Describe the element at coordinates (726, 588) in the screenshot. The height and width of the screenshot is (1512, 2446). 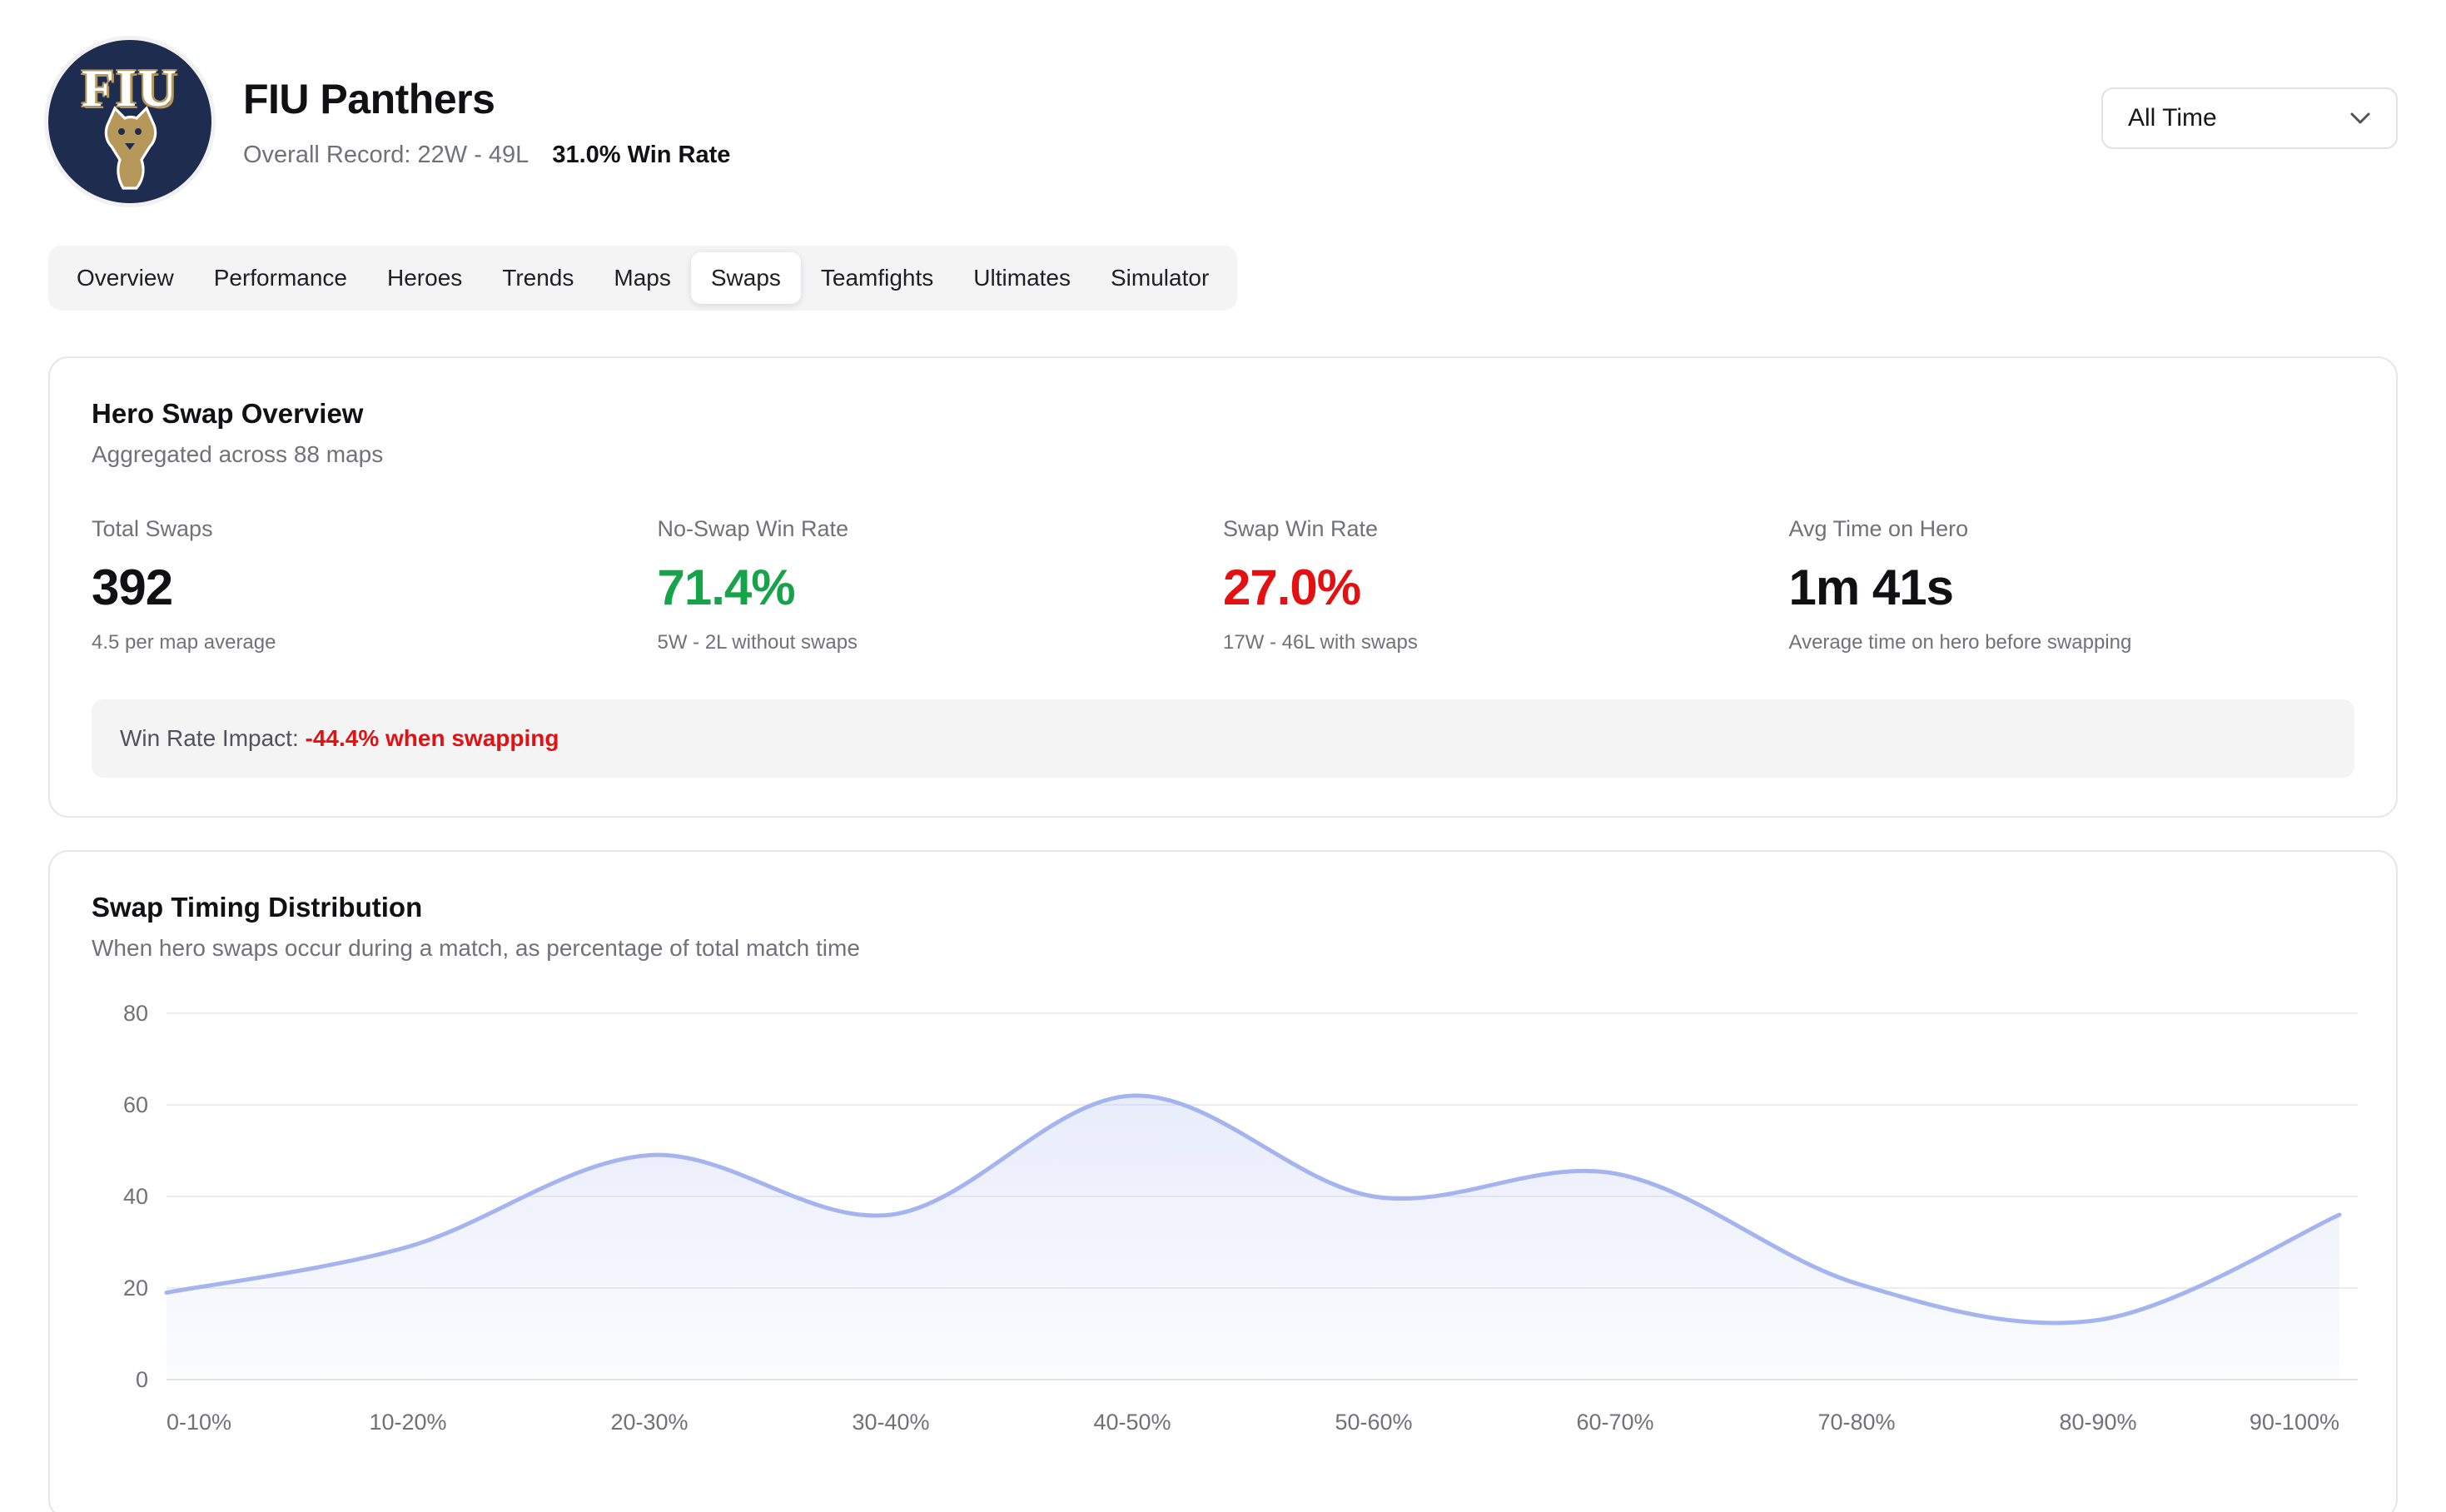
I see `stat-value: 71.4%` at that location.